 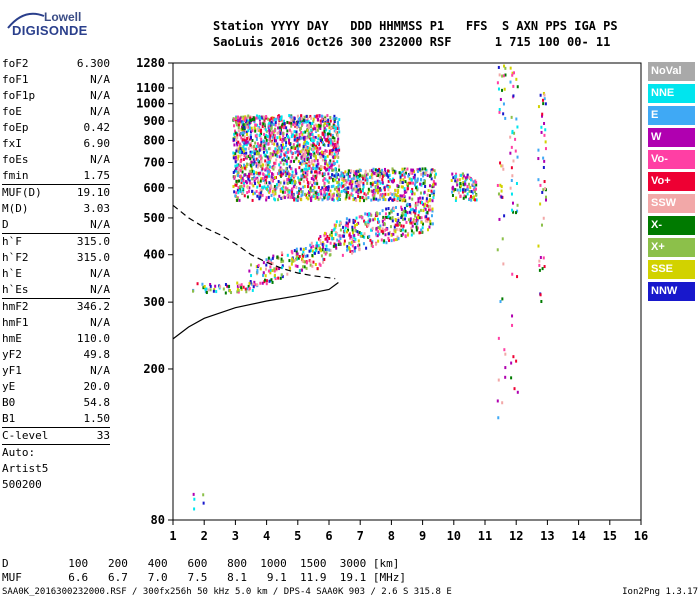 What do you see at coordinates (93, 306) in the screenshot?
I see `param-value: 346.2` at bounding box center [93, 306].